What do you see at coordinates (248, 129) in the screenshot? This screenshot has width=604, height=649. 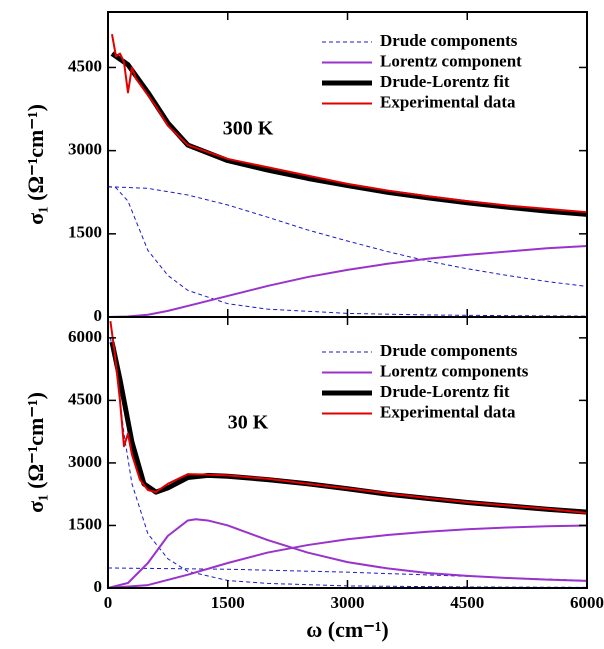 I see `annotation: 300 K` at bounding box center [248, 129].